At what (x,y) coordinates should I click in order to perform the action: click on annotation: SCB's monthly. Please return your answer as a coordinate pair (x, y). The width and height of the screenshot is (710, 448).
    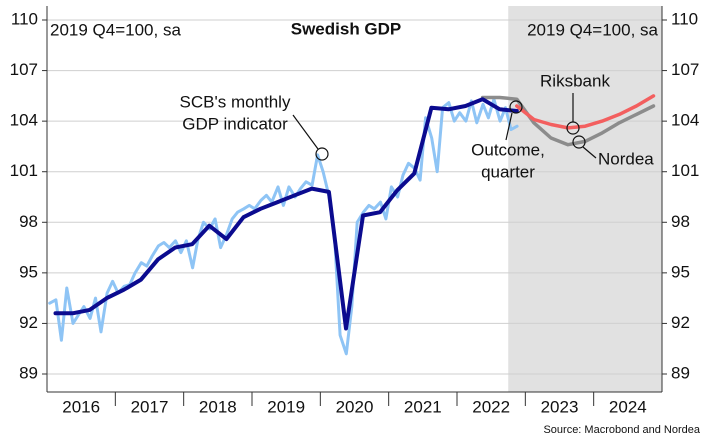
    Looking at the image, I should click on (235, 101).